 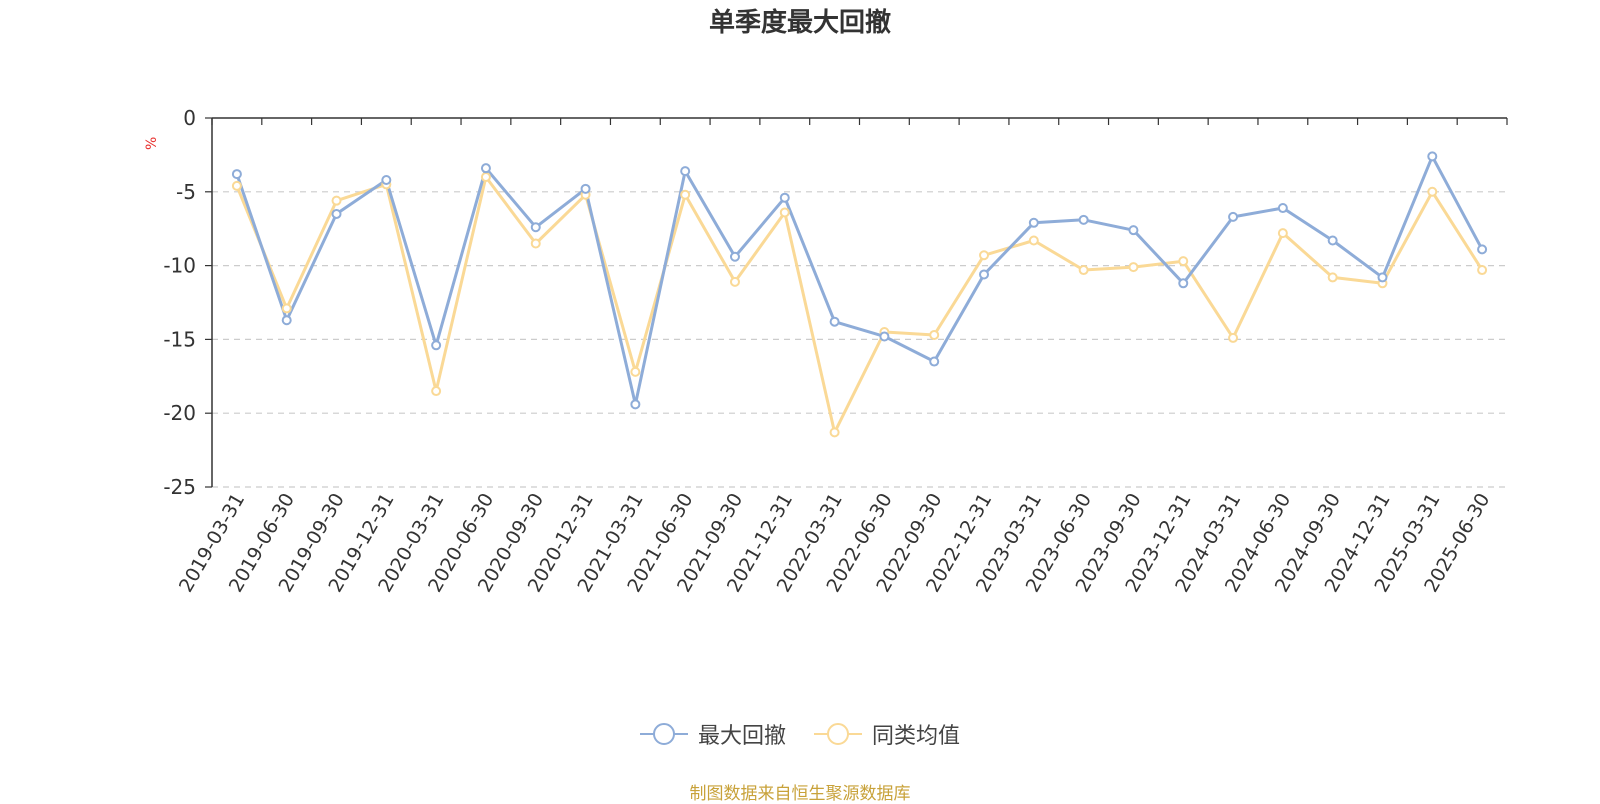 I want to click on legend-item-series-1: 最大回撤, so click(x=712, y=734).